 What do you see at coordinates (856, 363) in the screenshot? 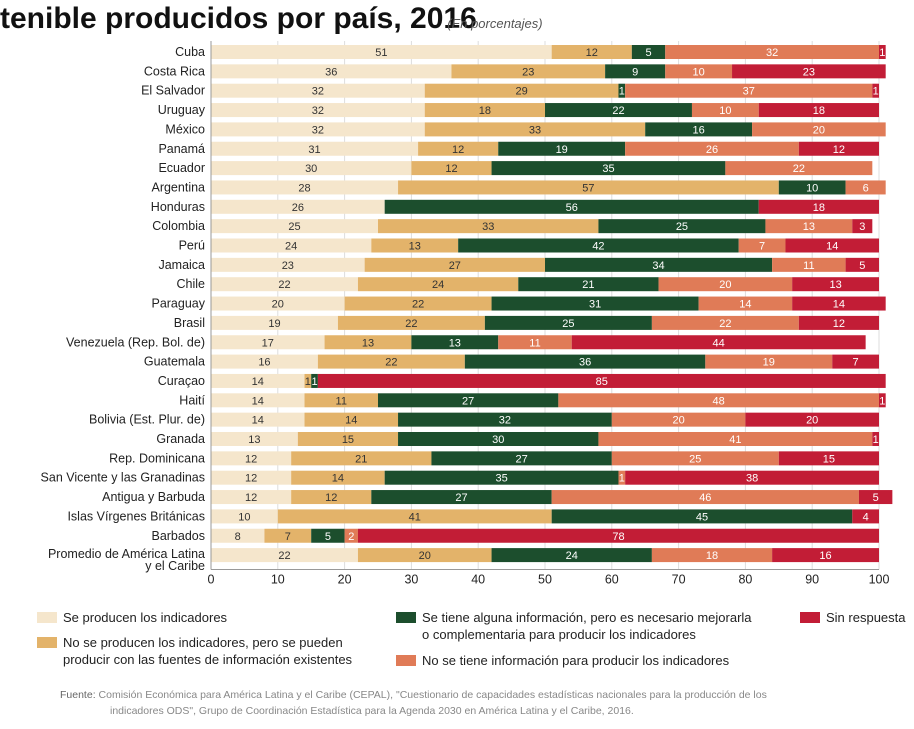
I see `bar-value-label: 7` at bounding box center [856, 363].